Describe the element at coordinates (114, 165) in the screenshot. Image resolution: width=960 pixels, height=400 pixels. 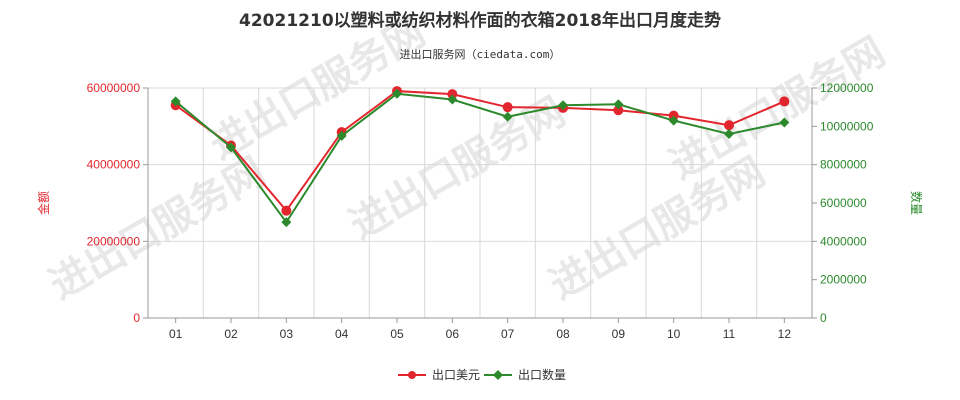
I see `y-left-tick-label: 40000000` at that location.